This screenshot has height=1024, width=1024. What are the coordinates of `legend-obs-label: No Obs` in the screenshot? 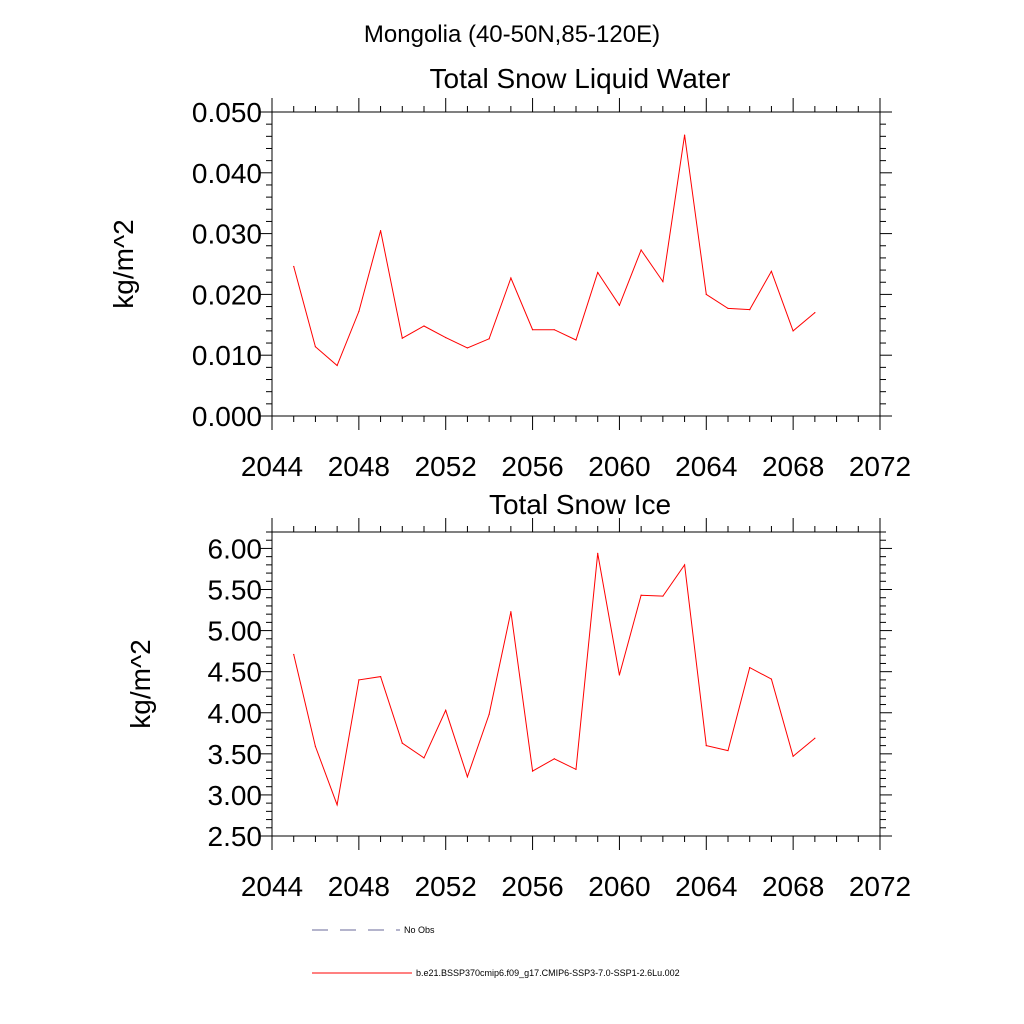 It's located at (419, 930).